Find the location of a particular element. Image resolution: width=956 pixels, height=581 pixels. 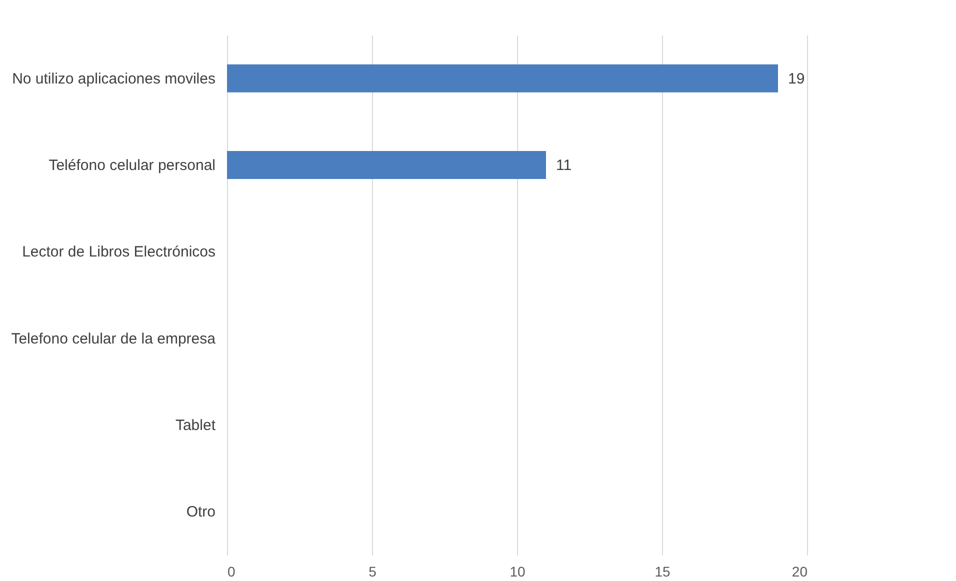

y-tick-label: Tablet is located at coordinates (195, 425).